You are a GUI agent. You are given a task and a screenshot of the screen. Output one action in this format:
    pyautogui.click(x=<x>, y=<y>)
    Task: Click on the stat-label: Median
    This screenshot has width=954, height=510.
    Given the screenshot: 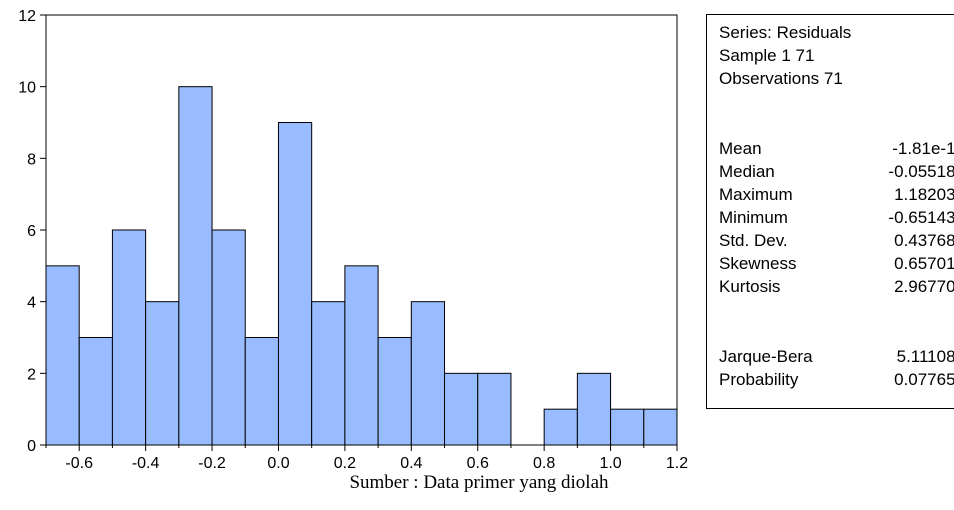 What is the action you would take?
    pyautogui.click(x=747, y=171)
    